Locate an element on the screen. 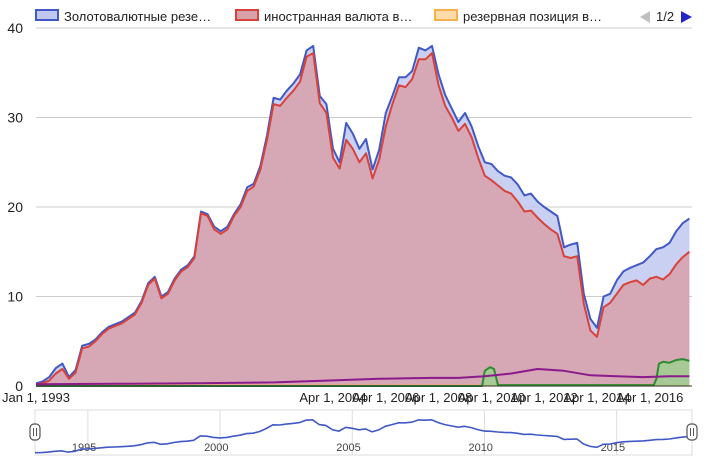 This screenshot has height=461, width=713. range-tick-label-2: 2005 is located at coordinates (348, 448).